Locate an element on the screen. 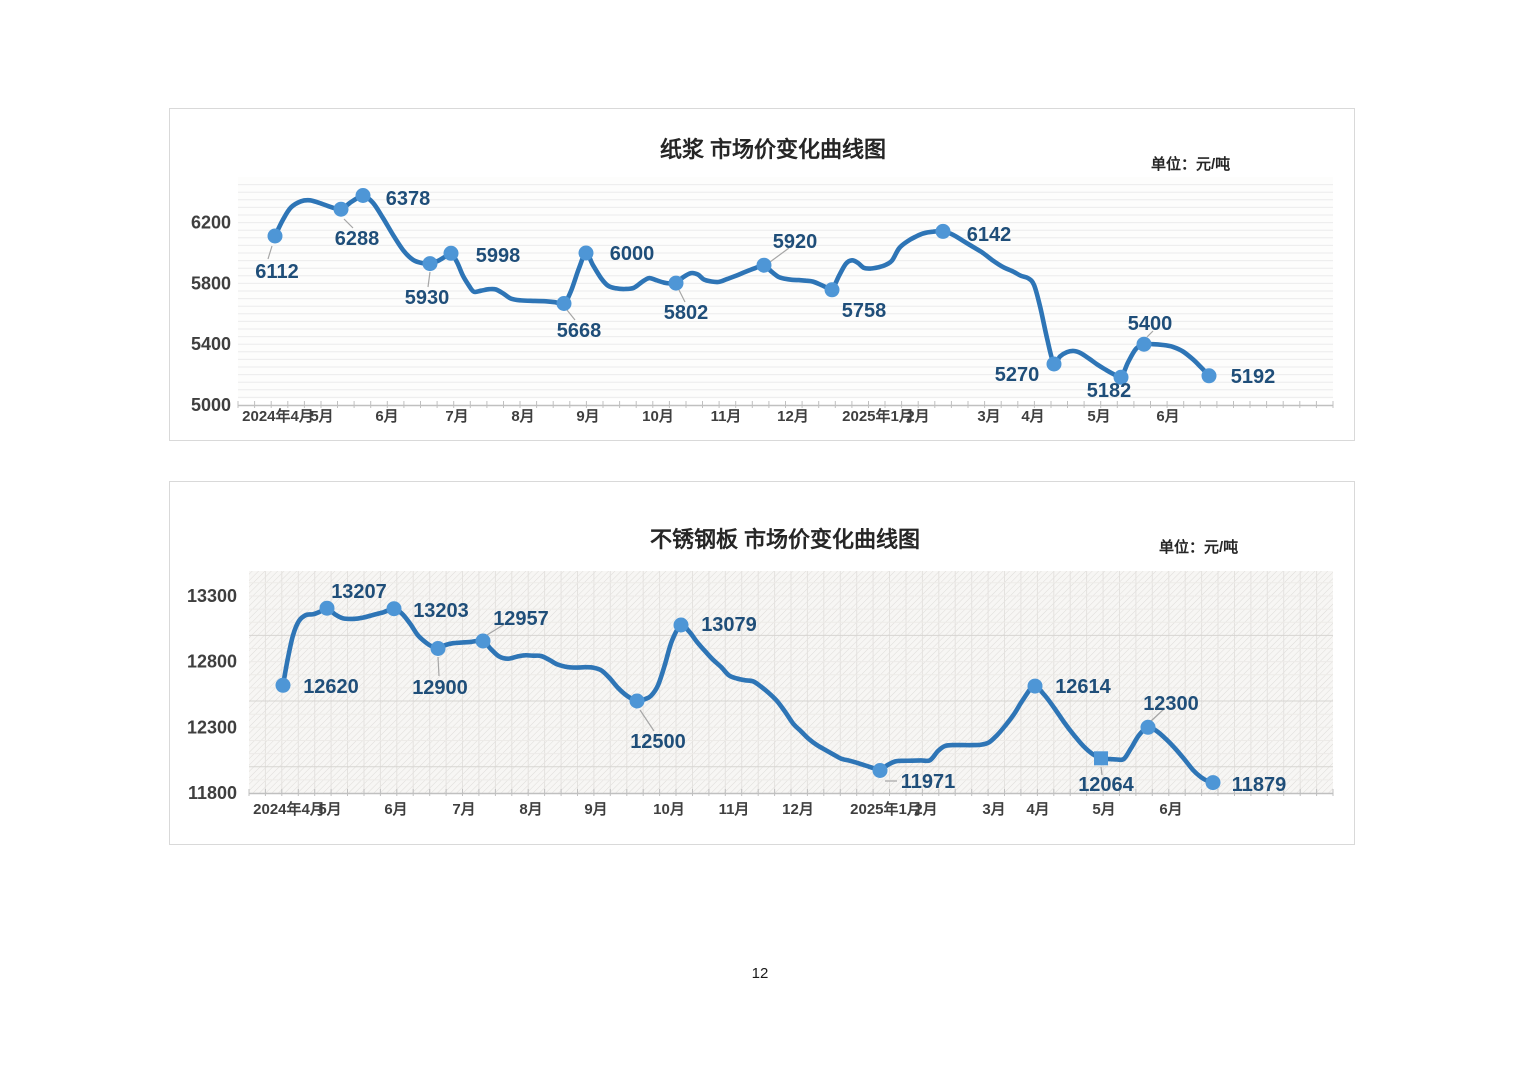 This screenshot has width=1520, height=1074. y-axis-label: 6200 is located at coordinates (211, 223).